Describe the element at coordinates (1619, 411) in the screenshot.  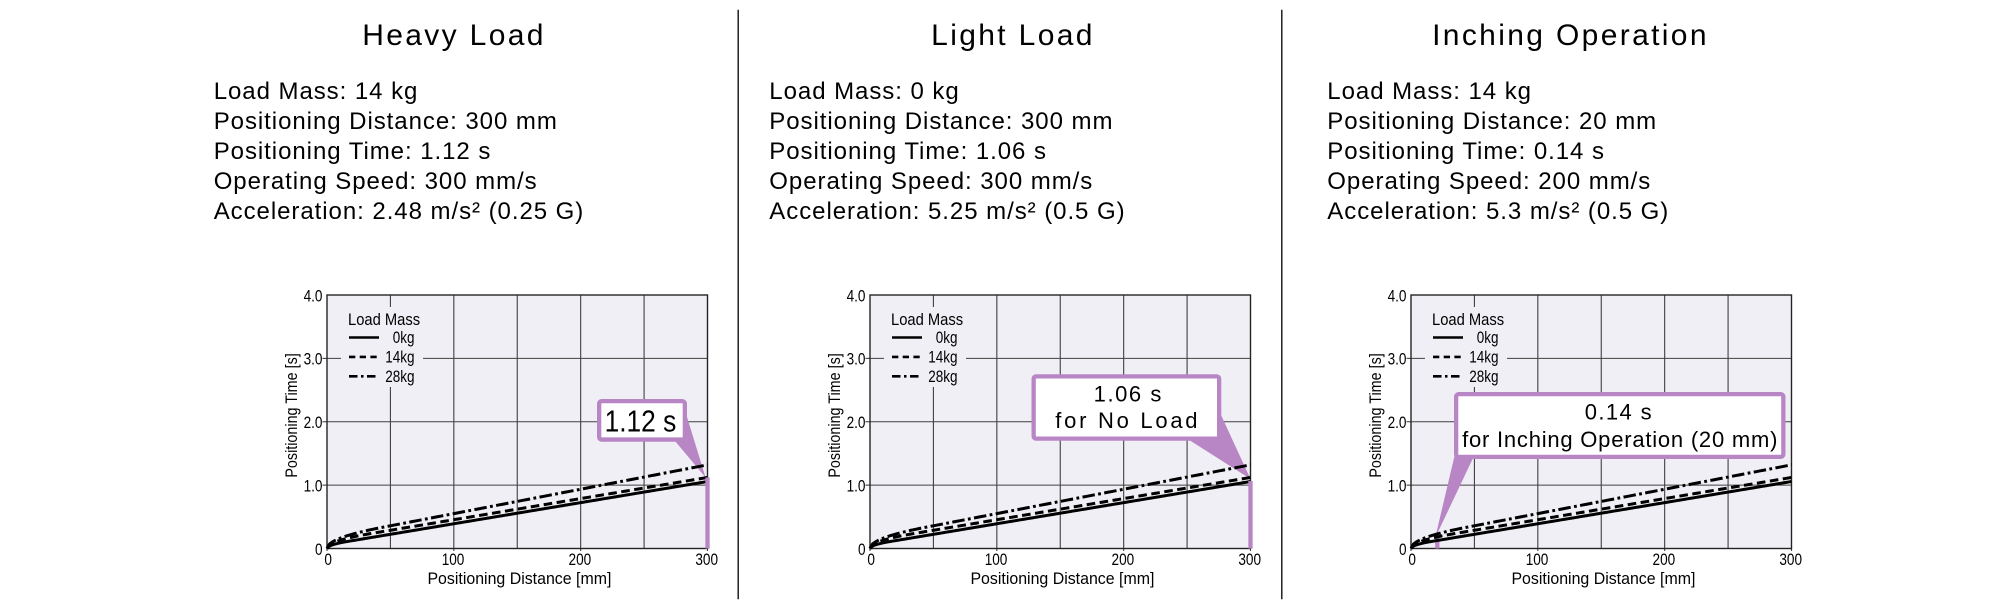
I see `svg-text: 0.14 s` at that location.